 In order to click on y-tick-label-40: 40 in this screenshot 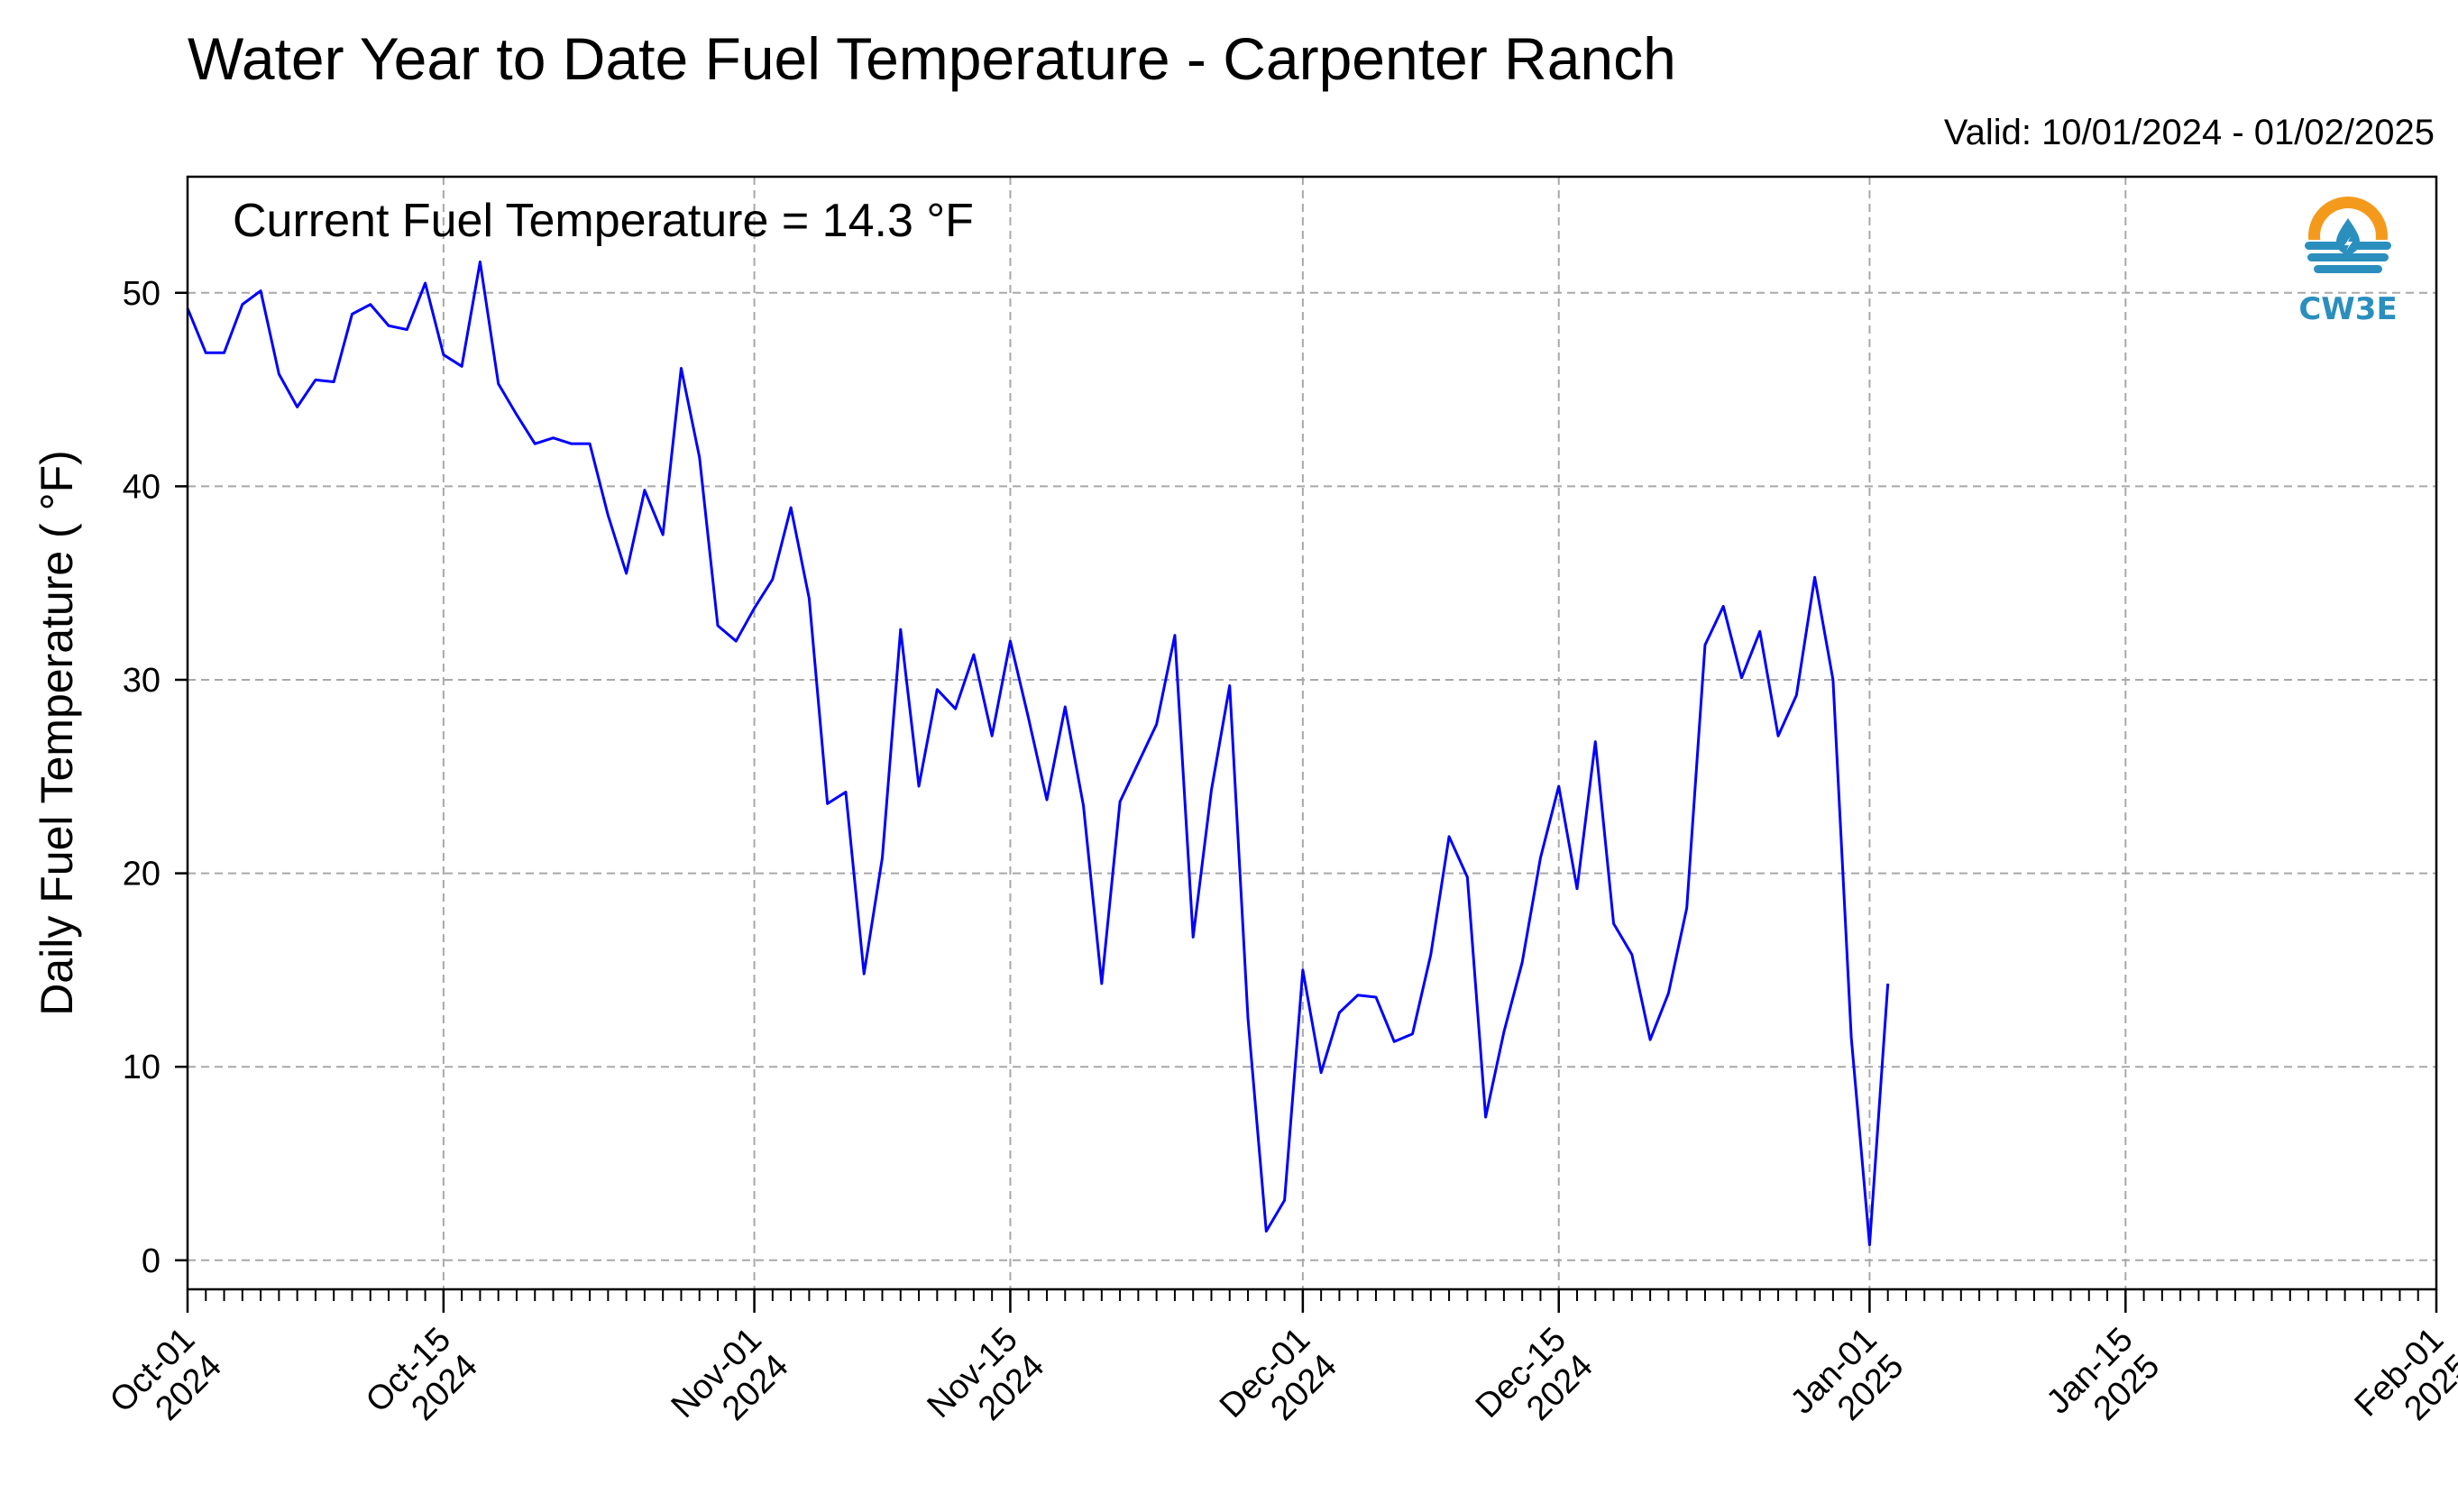, I will do `click(142, 487)`.